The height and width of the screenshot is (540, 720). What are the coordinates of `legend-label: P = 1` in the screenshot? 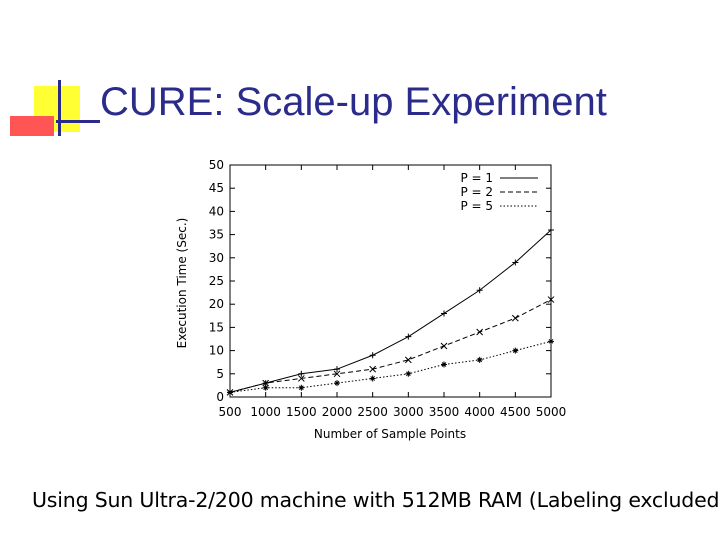 It's located at (476, 178).